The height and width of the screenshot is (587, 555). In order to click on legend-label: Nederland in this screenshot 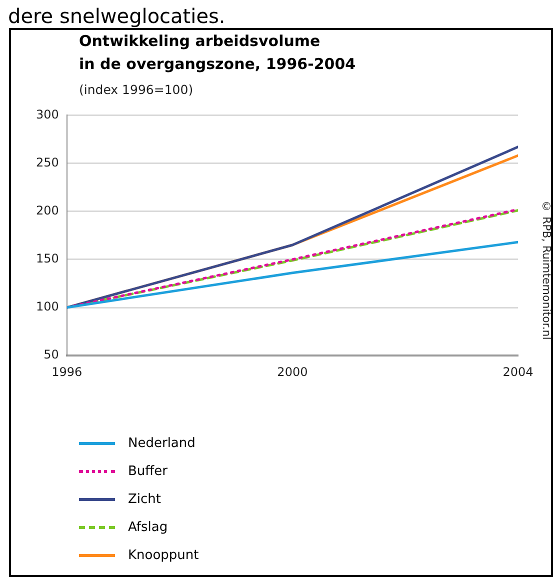, I will do `click(162, 443)`.